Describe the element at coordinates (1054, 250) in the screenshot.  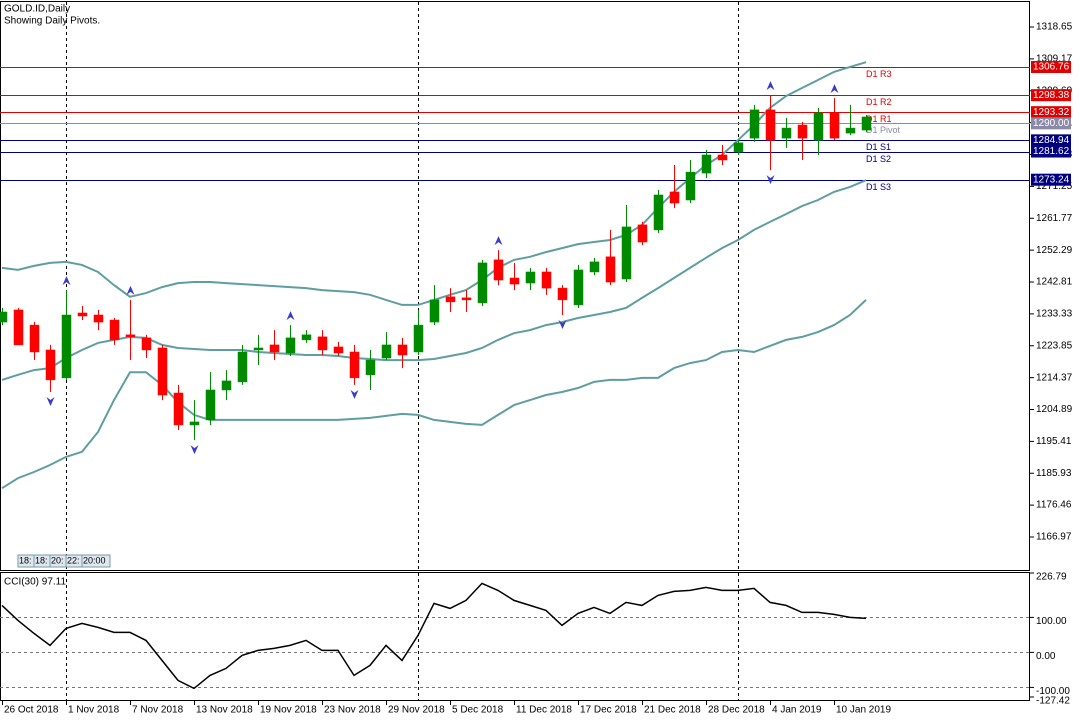
I see `y-tick-label: 1252.29` at that location.